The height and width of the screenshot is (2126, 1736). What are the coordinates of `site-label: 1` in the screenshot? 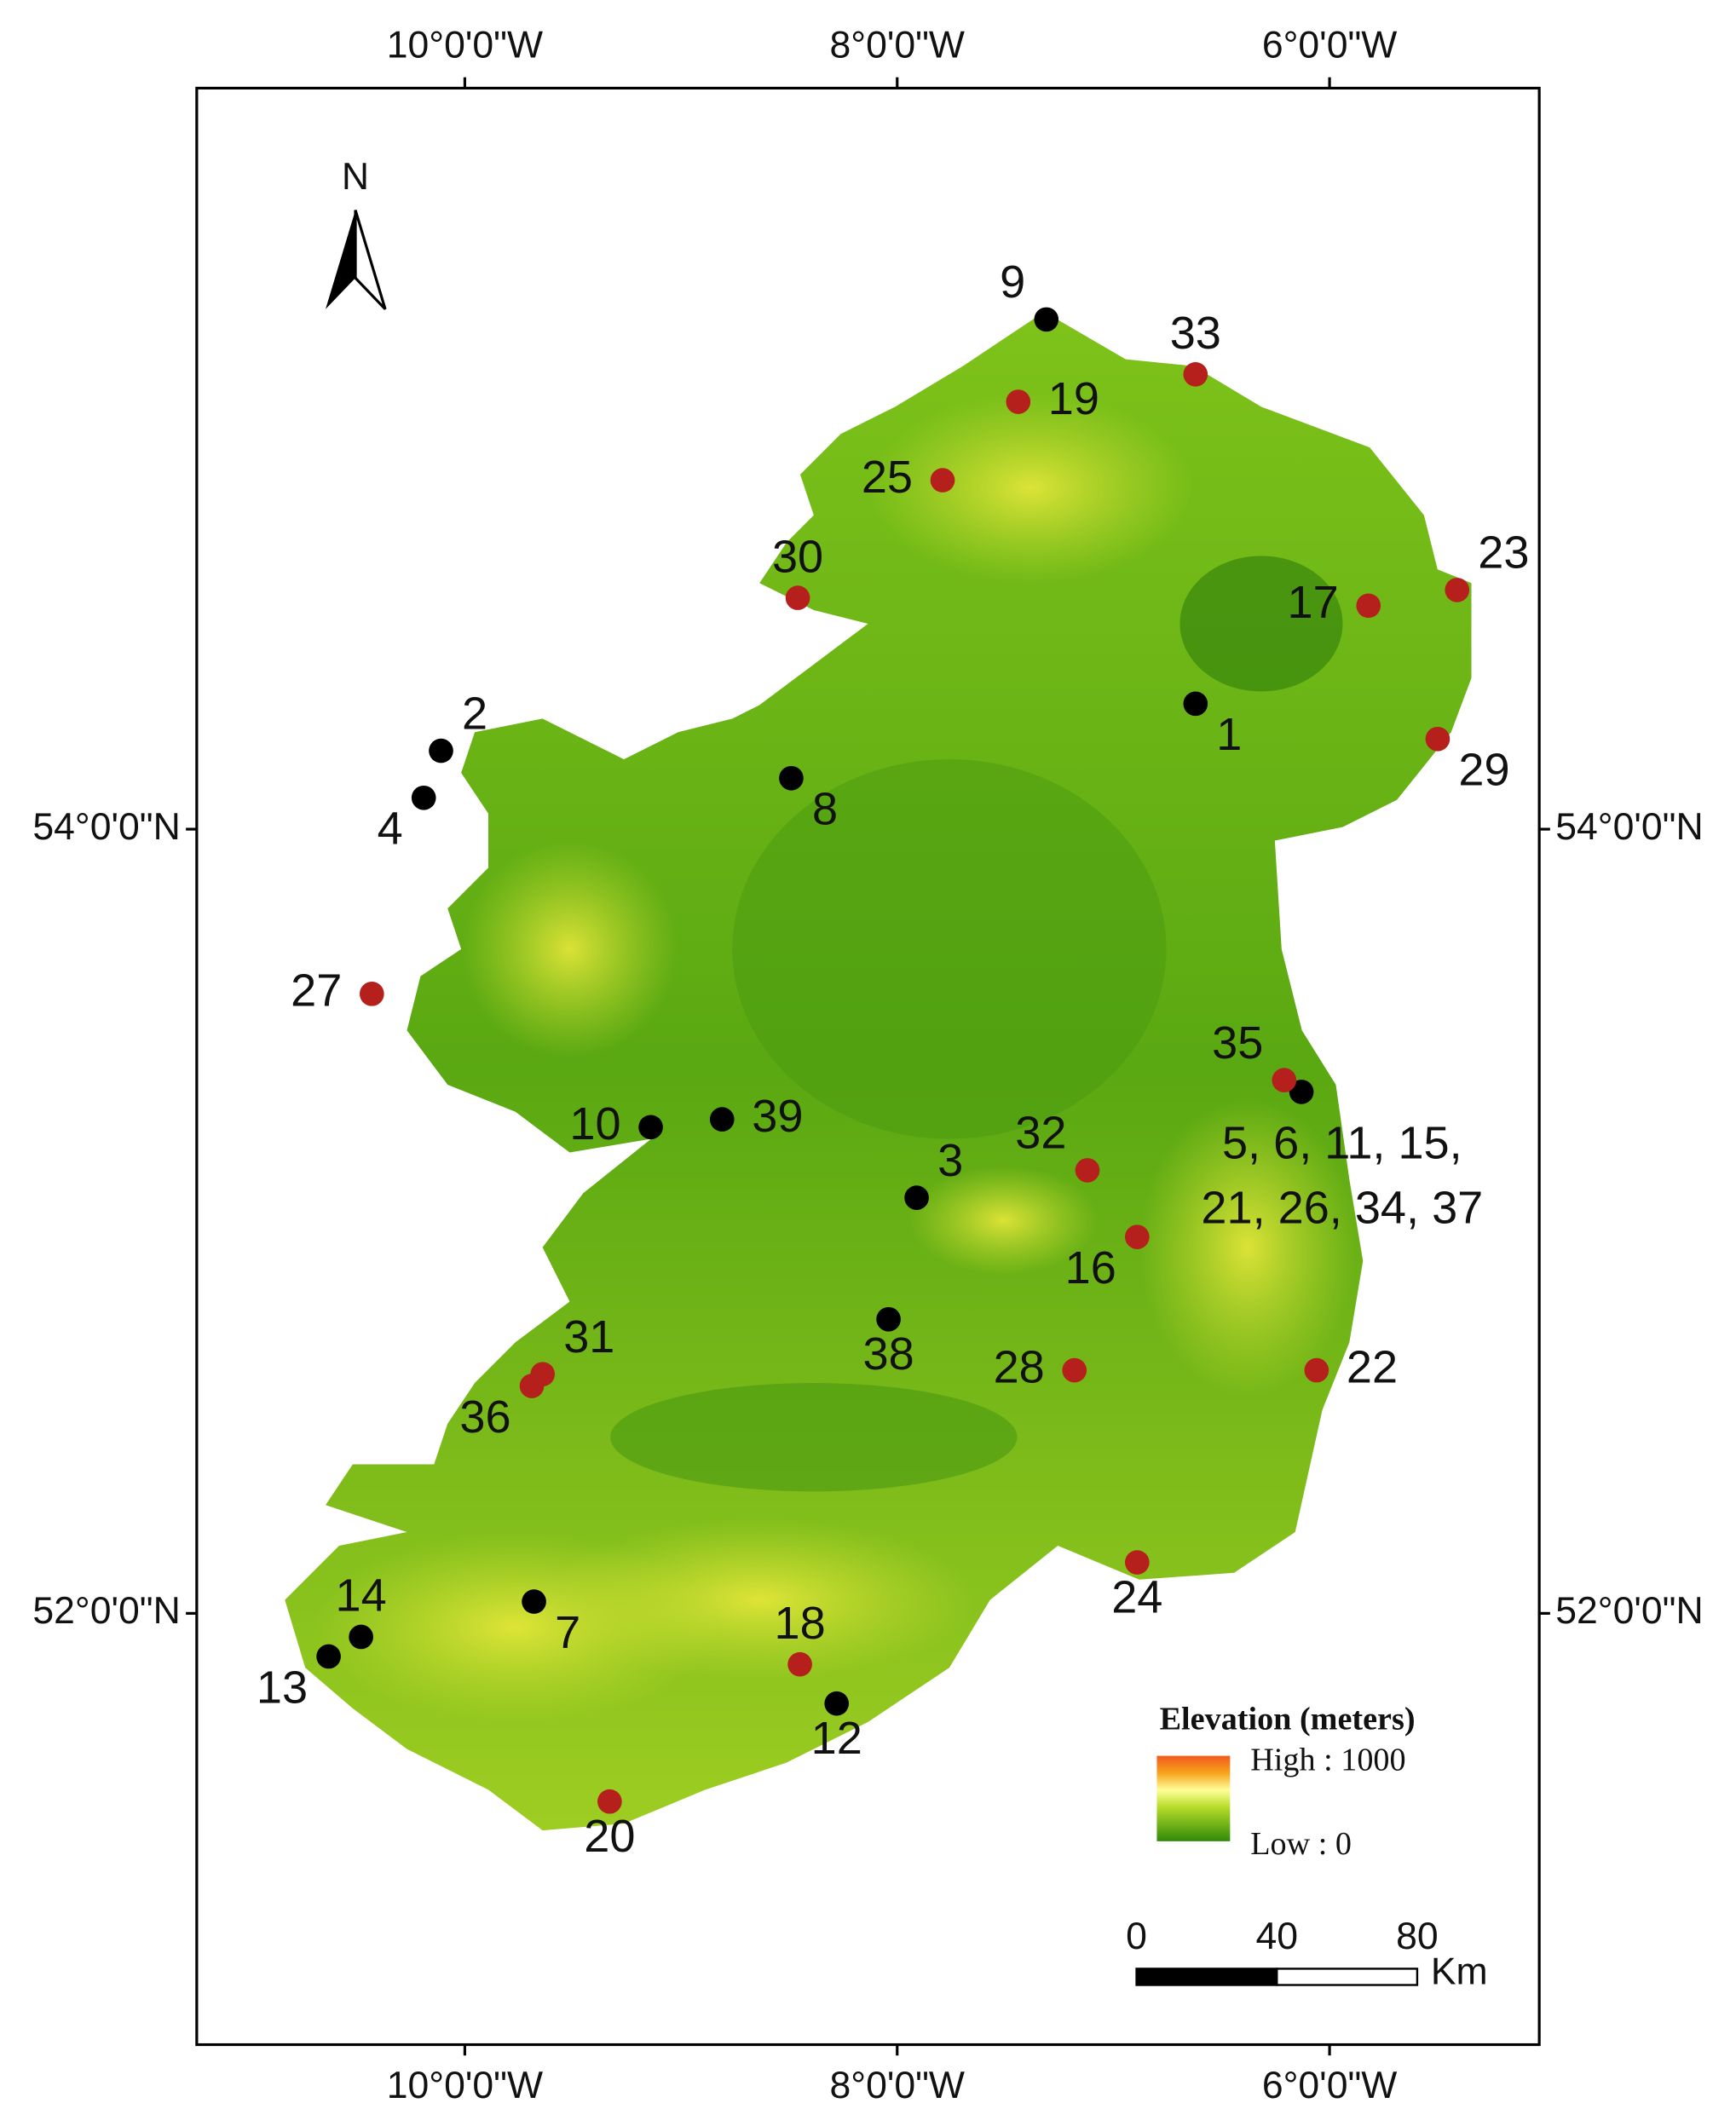 It's located at (1229, 734).